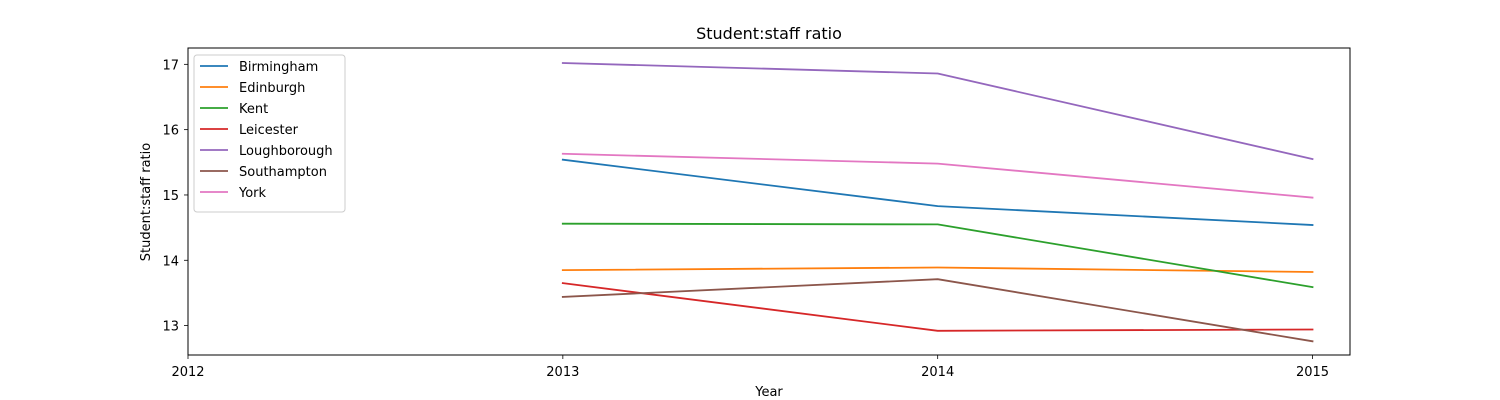 The height and width of the screenshot is (400, 1500). Describe the element at coordinates (170, 327) in the screenshot. I see `y-tick-label: 13` at that location.